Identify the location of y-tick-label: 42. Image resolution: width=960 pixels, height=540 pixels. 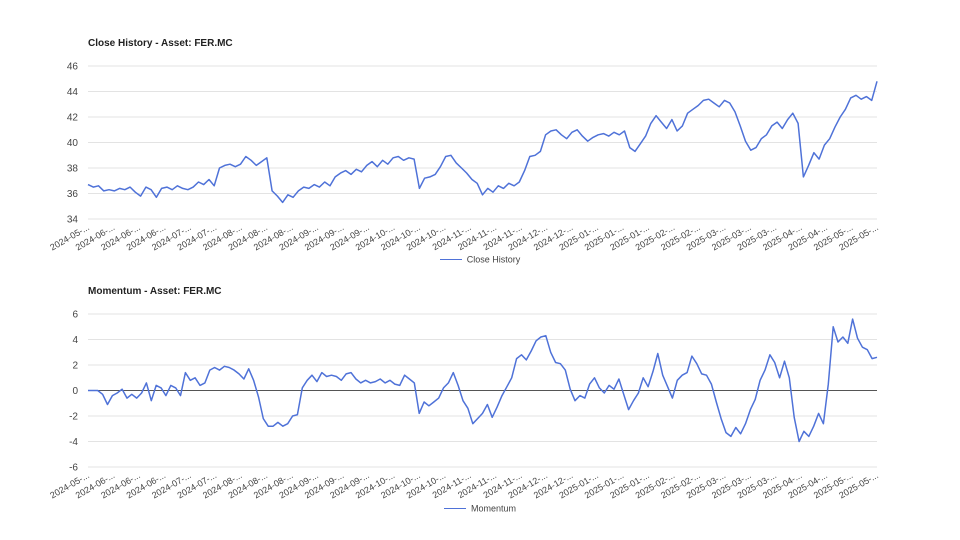
(73, 118).